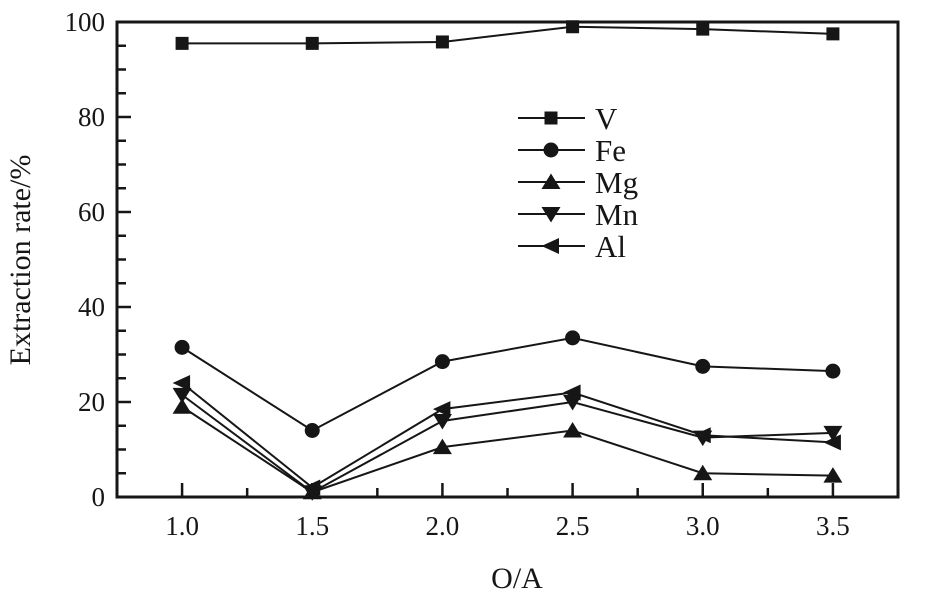 The height and width of the screenshot is (607, 933). Describe the element at coordinates (833, 526) in the screenshot. I see `x-tick-label: 3.5` at that location.